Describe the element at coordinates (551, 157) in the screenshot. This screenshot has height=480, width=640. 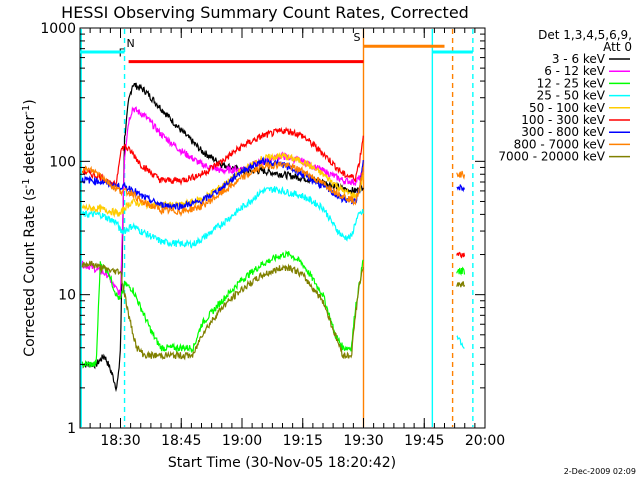
I see `legend-entry-label: 7000 - 20000 keV` at that location.